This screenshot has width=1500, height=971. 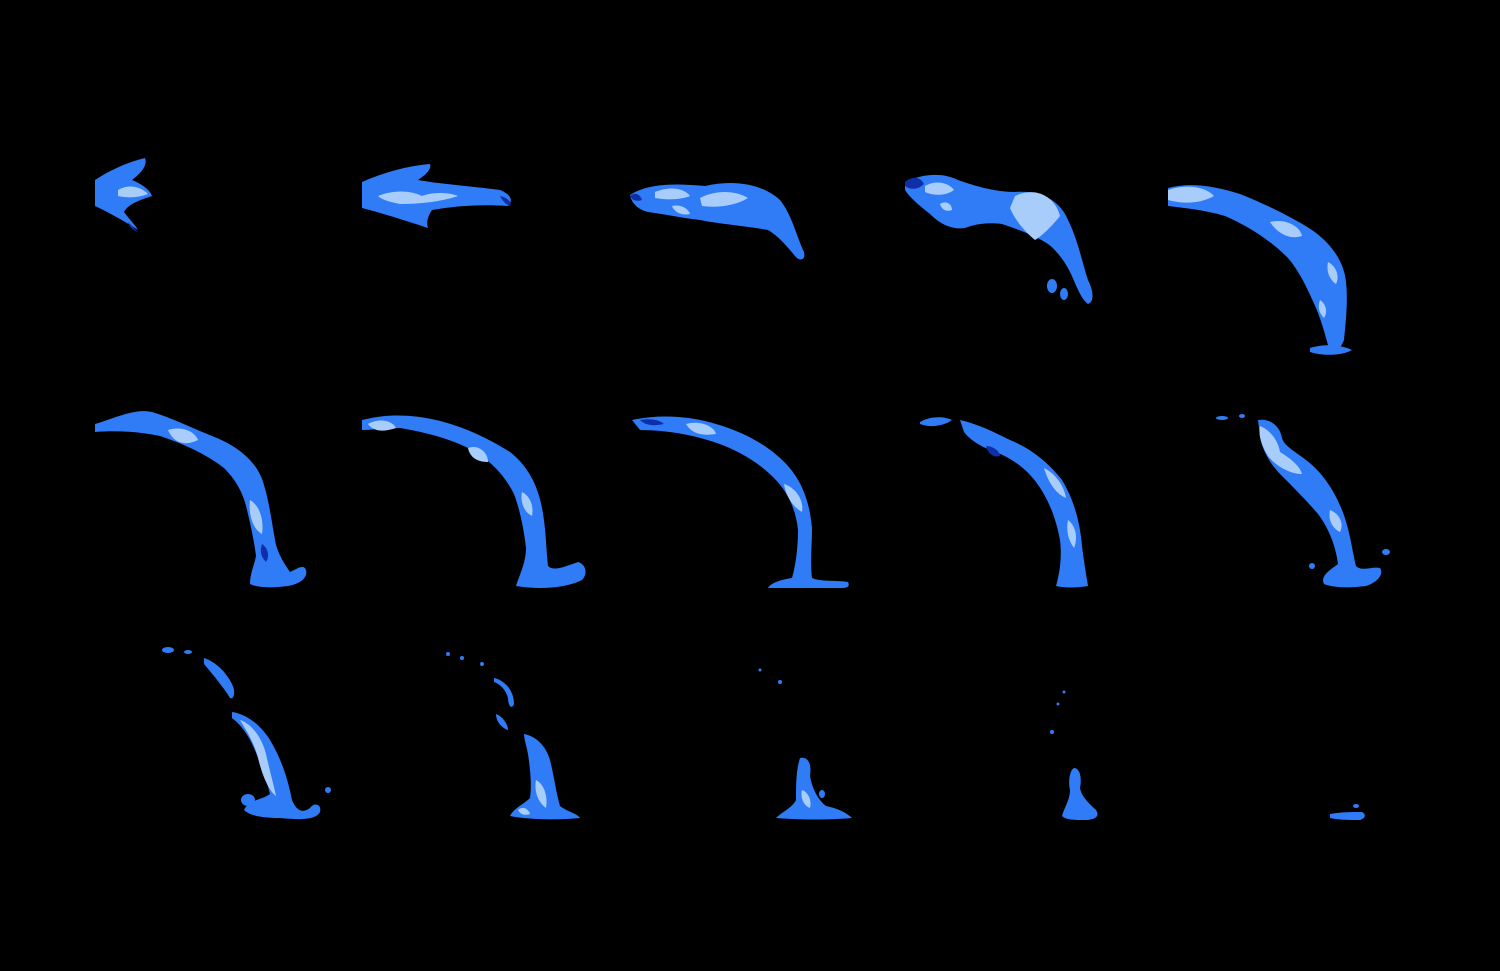 What do you see at coordinates (1347, 812) in the screenshot?
I see `frame-15-water-puddle-remnant` at bounding box center [1347, 812].